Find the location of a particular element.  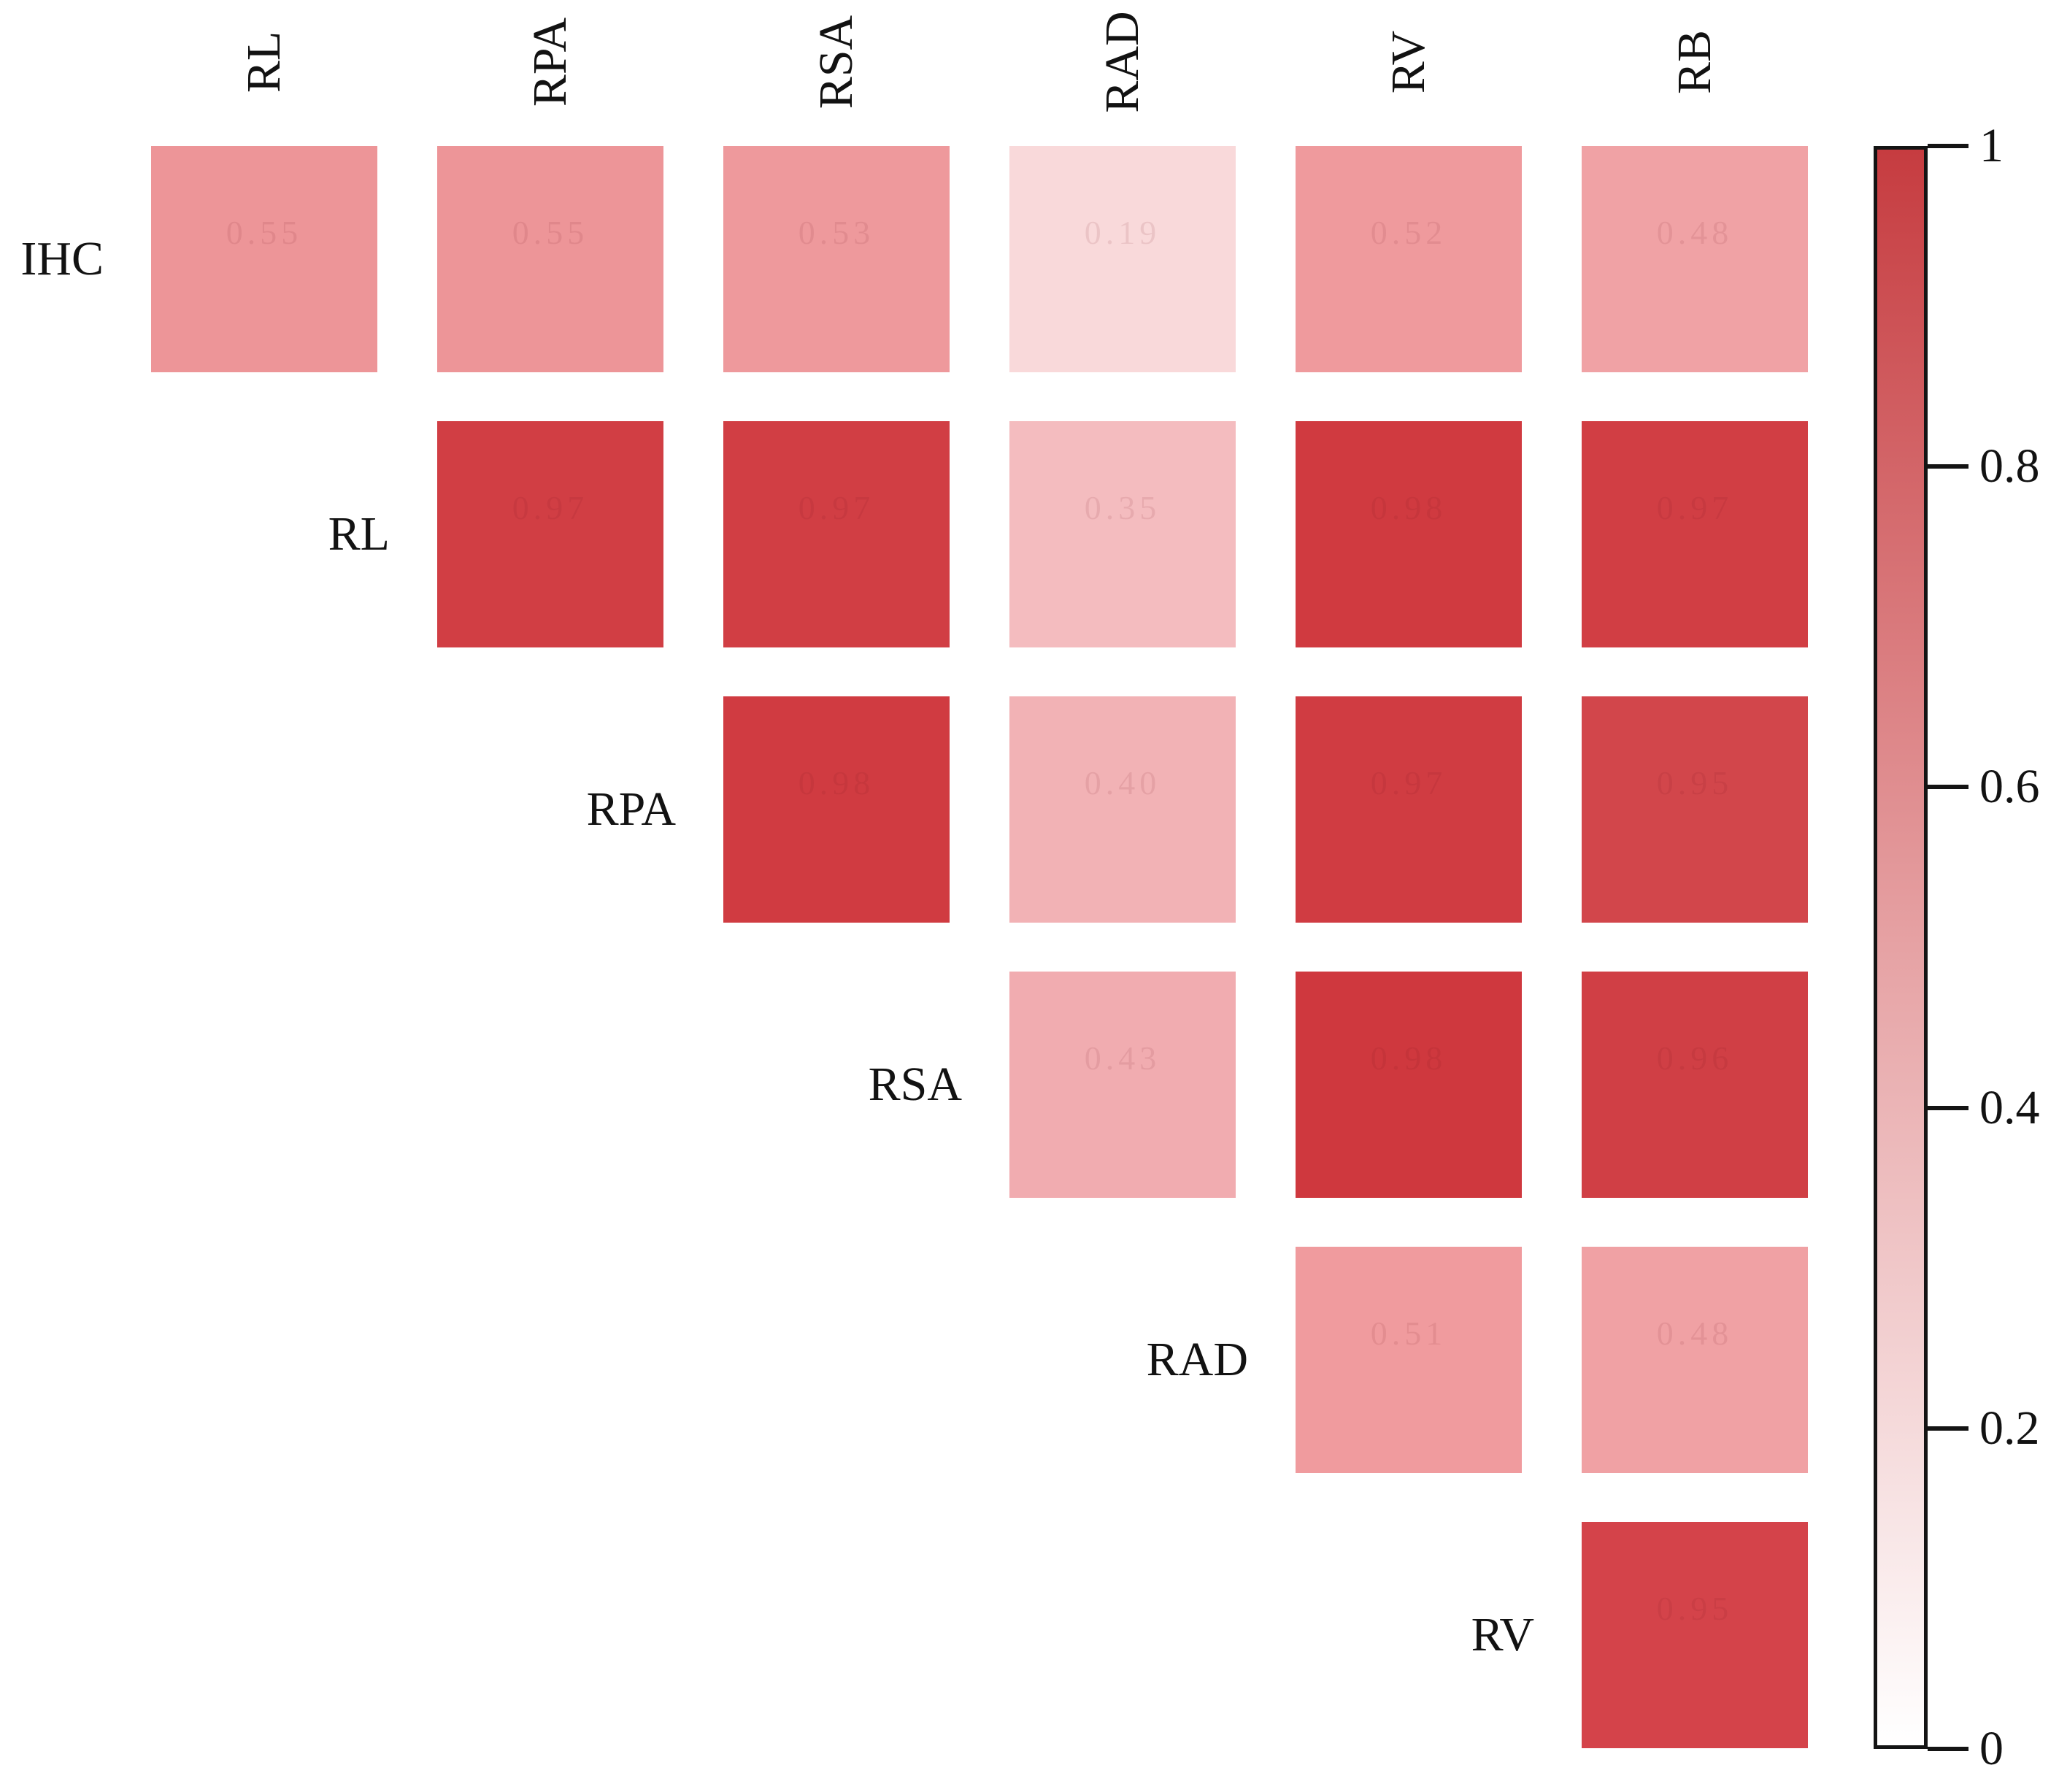

colorbar-tick-label-0.2: 0.2 is located at coordinates (2009, 1428).